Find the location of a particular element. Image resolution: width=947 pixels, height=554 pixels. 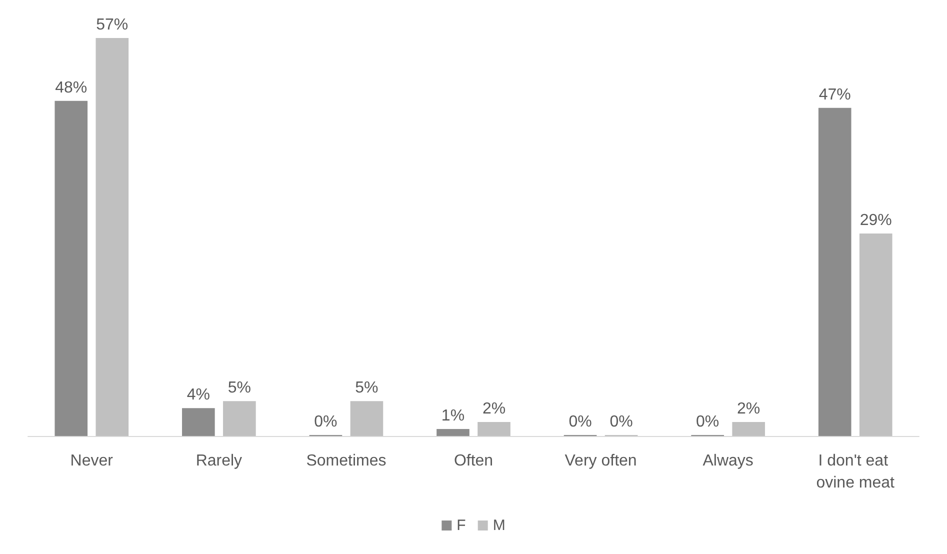

x-tick-label: I don't eat ovine meat is located at coordinates (856, 472).